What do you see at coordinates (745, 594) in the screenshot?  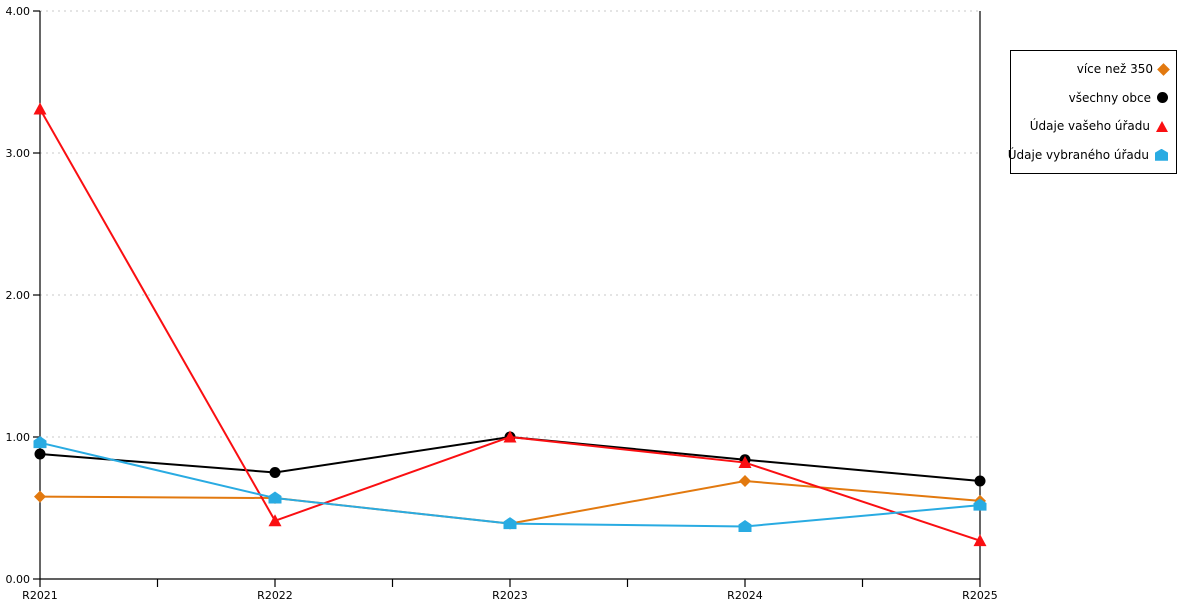 I see `x-tick-label: R2024` at bounding box center [745, 594].